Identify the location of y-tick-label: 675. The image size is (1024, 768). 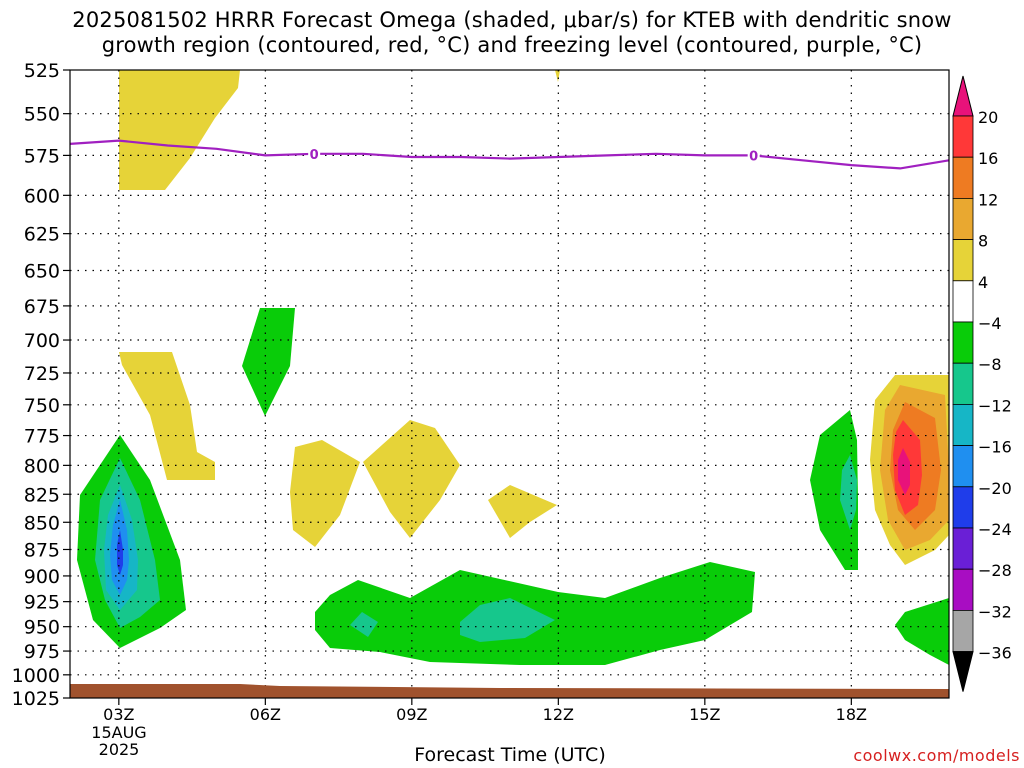
(42, 307).